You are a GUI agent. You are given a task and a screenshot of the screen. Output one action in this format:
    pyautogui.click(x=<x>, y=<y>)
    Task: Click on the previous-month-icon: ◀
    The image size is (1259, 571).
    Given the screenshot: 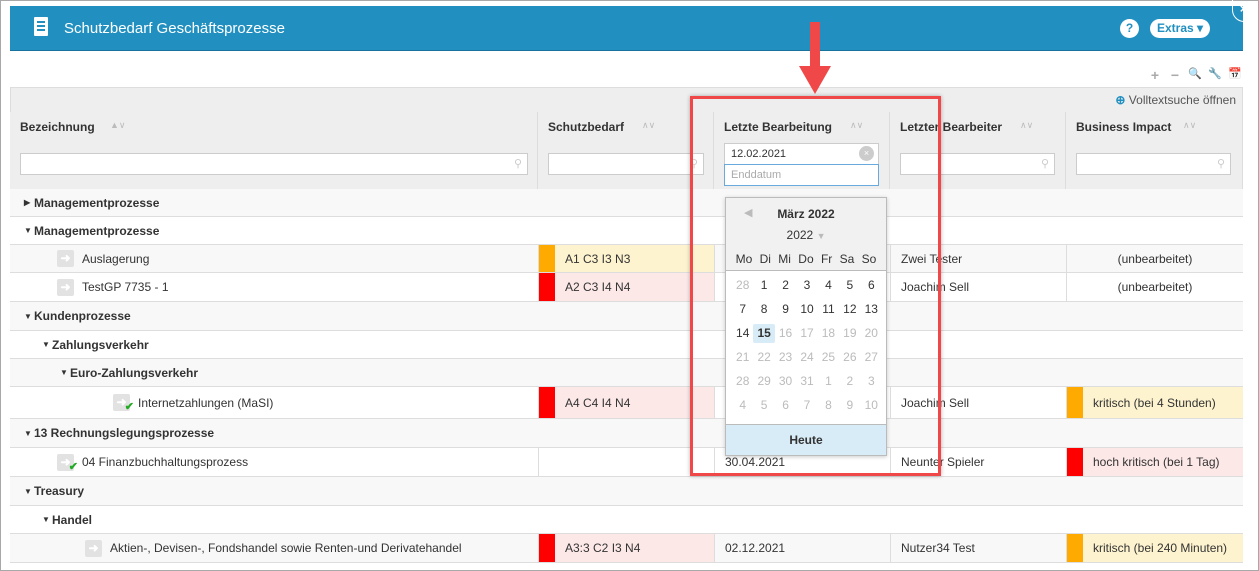 What is the action you would take?
    pyautogui.click(x=748, y=213)
    